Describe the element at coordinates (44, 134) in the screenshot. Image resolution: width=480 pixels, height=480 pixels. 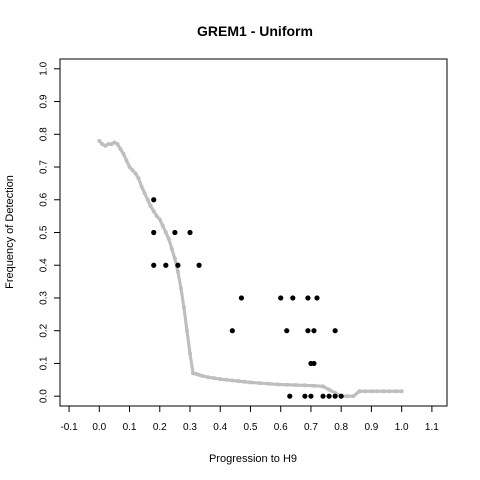
I see `y-tick-label: 0.8` at that location.